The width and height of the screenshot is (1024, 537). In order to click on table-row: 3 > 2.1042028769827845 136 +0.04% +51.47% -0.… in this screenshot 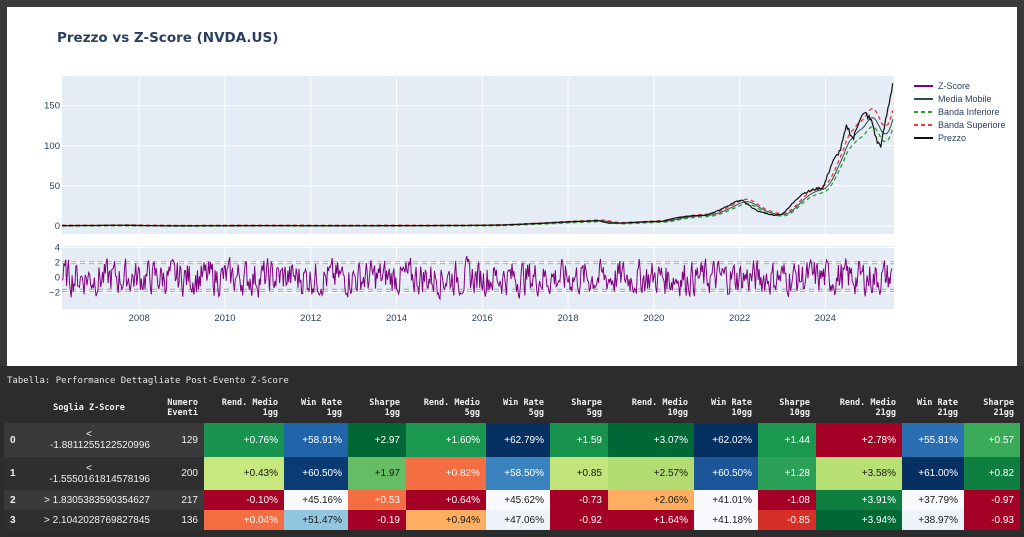, I will do `click(512, 520)`.